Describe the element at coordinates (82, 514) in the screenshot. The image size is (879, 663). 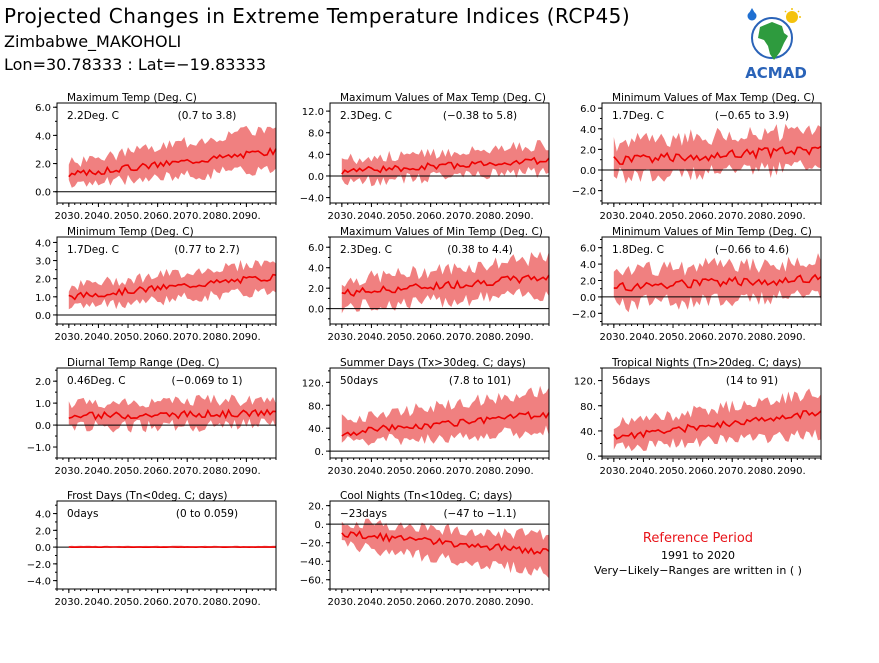
I see `change-value-label: 0days` at that location.